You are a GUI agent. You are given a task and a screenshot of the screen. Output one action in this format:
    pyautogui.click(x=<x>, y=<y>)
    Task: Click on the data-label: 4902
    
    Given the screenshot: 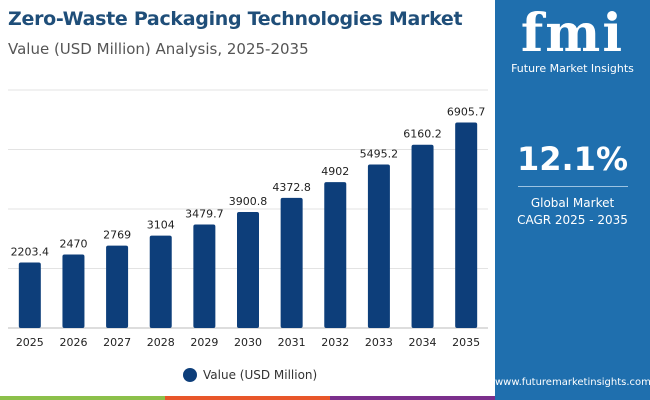 What is the action you would take?
    pyautogui.click(x=335, y=171)
    